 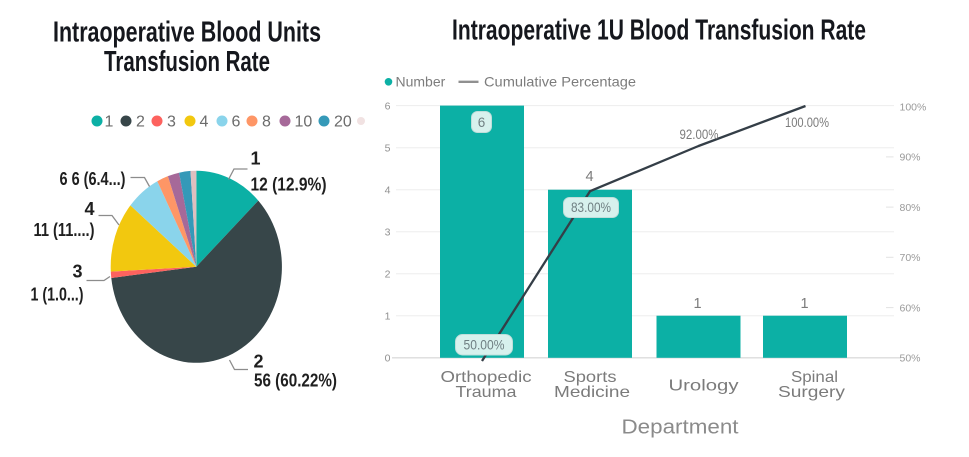 I want to click on svg-text: 92.00%, so click(x=699, y=134).